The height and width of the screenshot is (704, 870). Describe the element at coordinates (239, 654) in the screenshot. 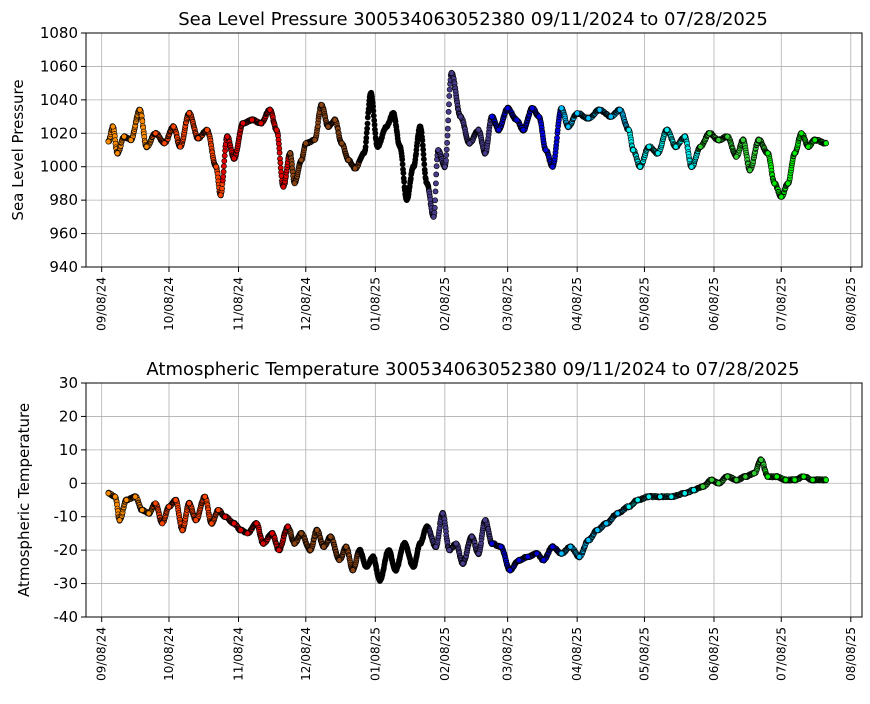

I see `x-tick-label: 11/08/24` at that location.